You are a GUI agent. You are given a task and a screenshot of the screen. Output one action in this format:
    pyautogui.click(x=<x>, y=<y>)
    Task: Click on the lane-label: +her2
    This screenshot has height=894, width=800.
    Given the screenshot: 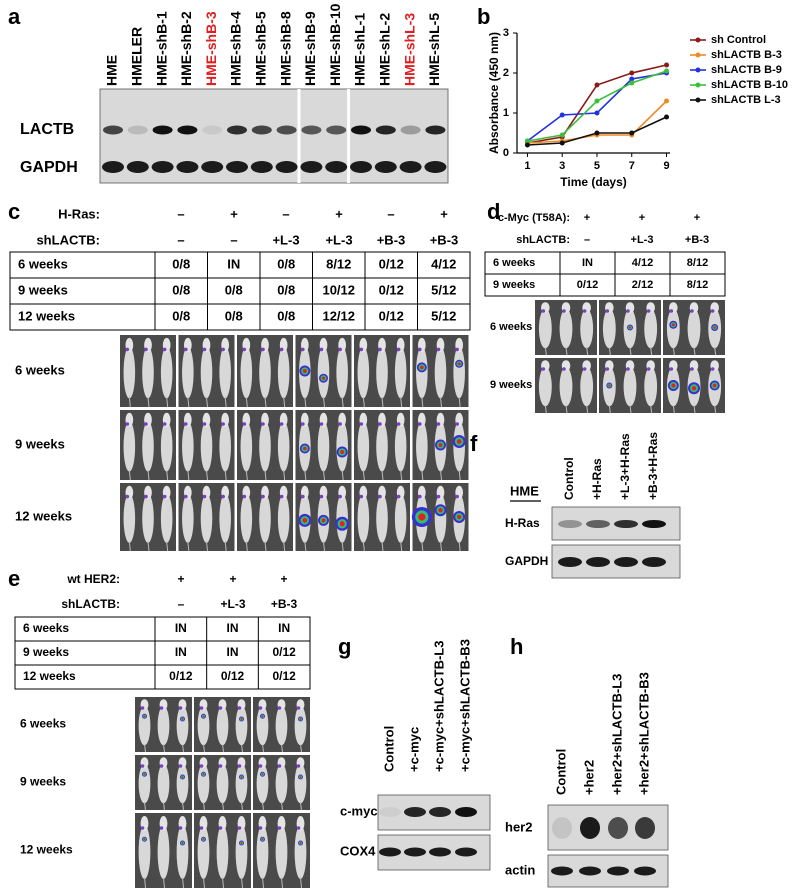 What is the action you would take?
    pyautogui.click(x=588, y=777)
    